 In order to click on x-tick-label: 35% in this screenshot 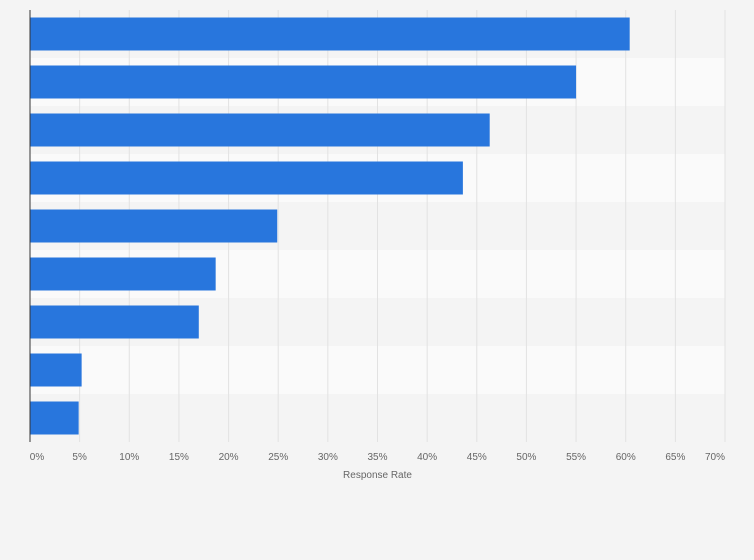, I will do `click(377, 457)`.